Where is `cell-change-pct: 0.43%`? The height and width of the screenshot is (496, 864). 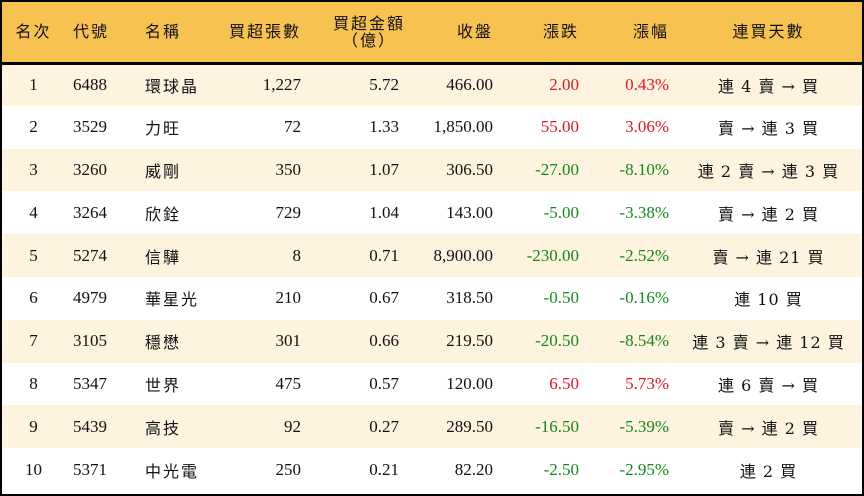
cell-change-pct: 0.43% is located at coordinates (647, 85).